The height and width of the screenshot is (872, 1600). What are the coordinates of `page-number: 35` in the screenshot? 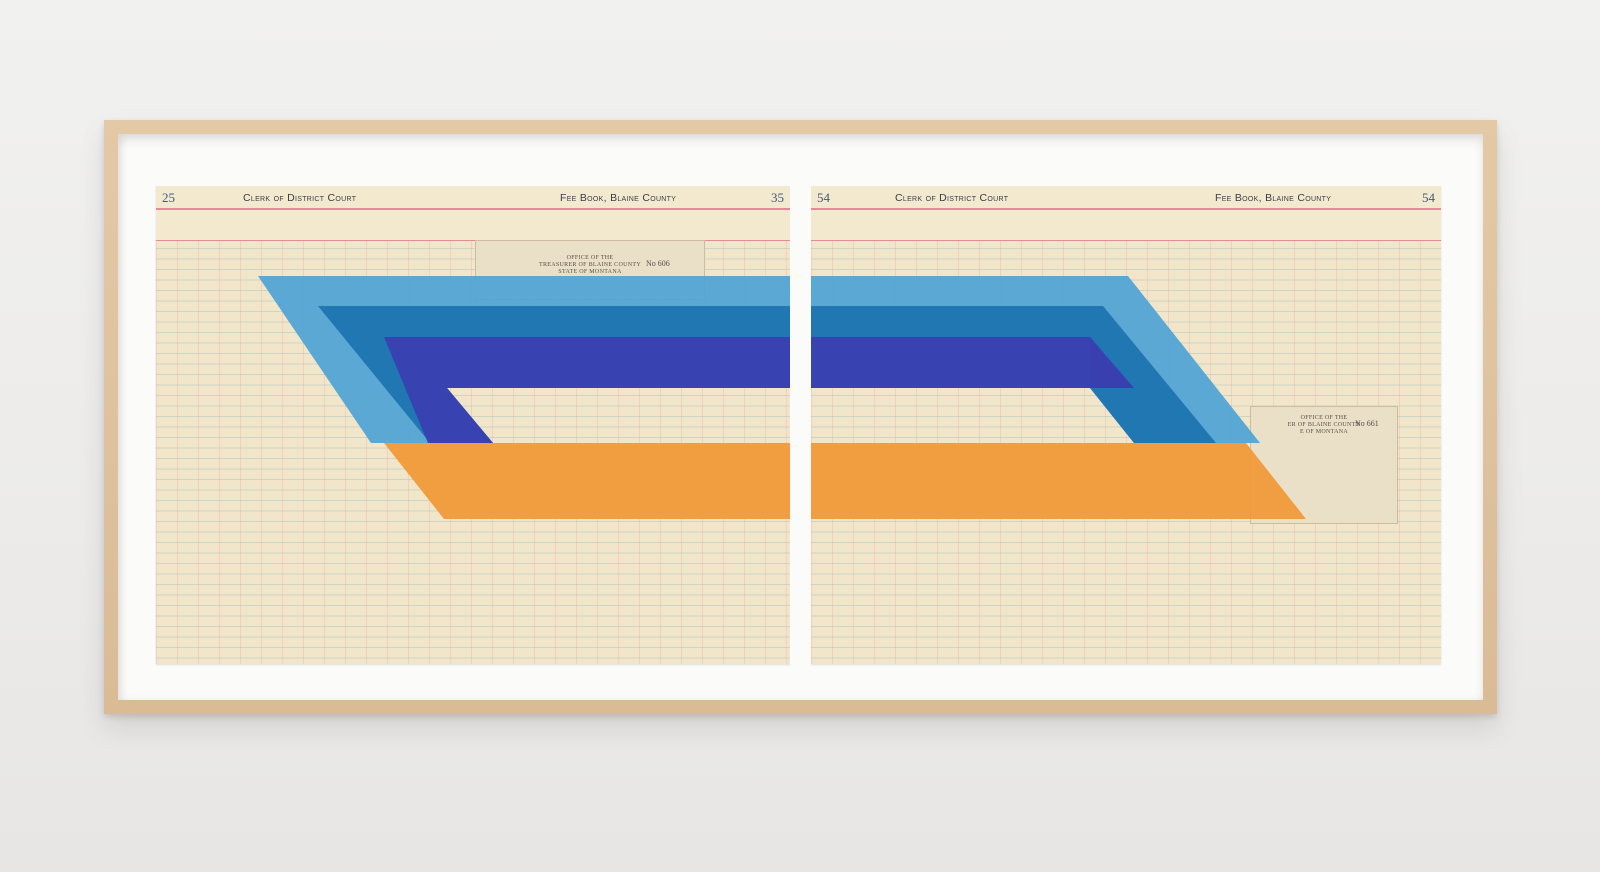 It's located at (777, 197).